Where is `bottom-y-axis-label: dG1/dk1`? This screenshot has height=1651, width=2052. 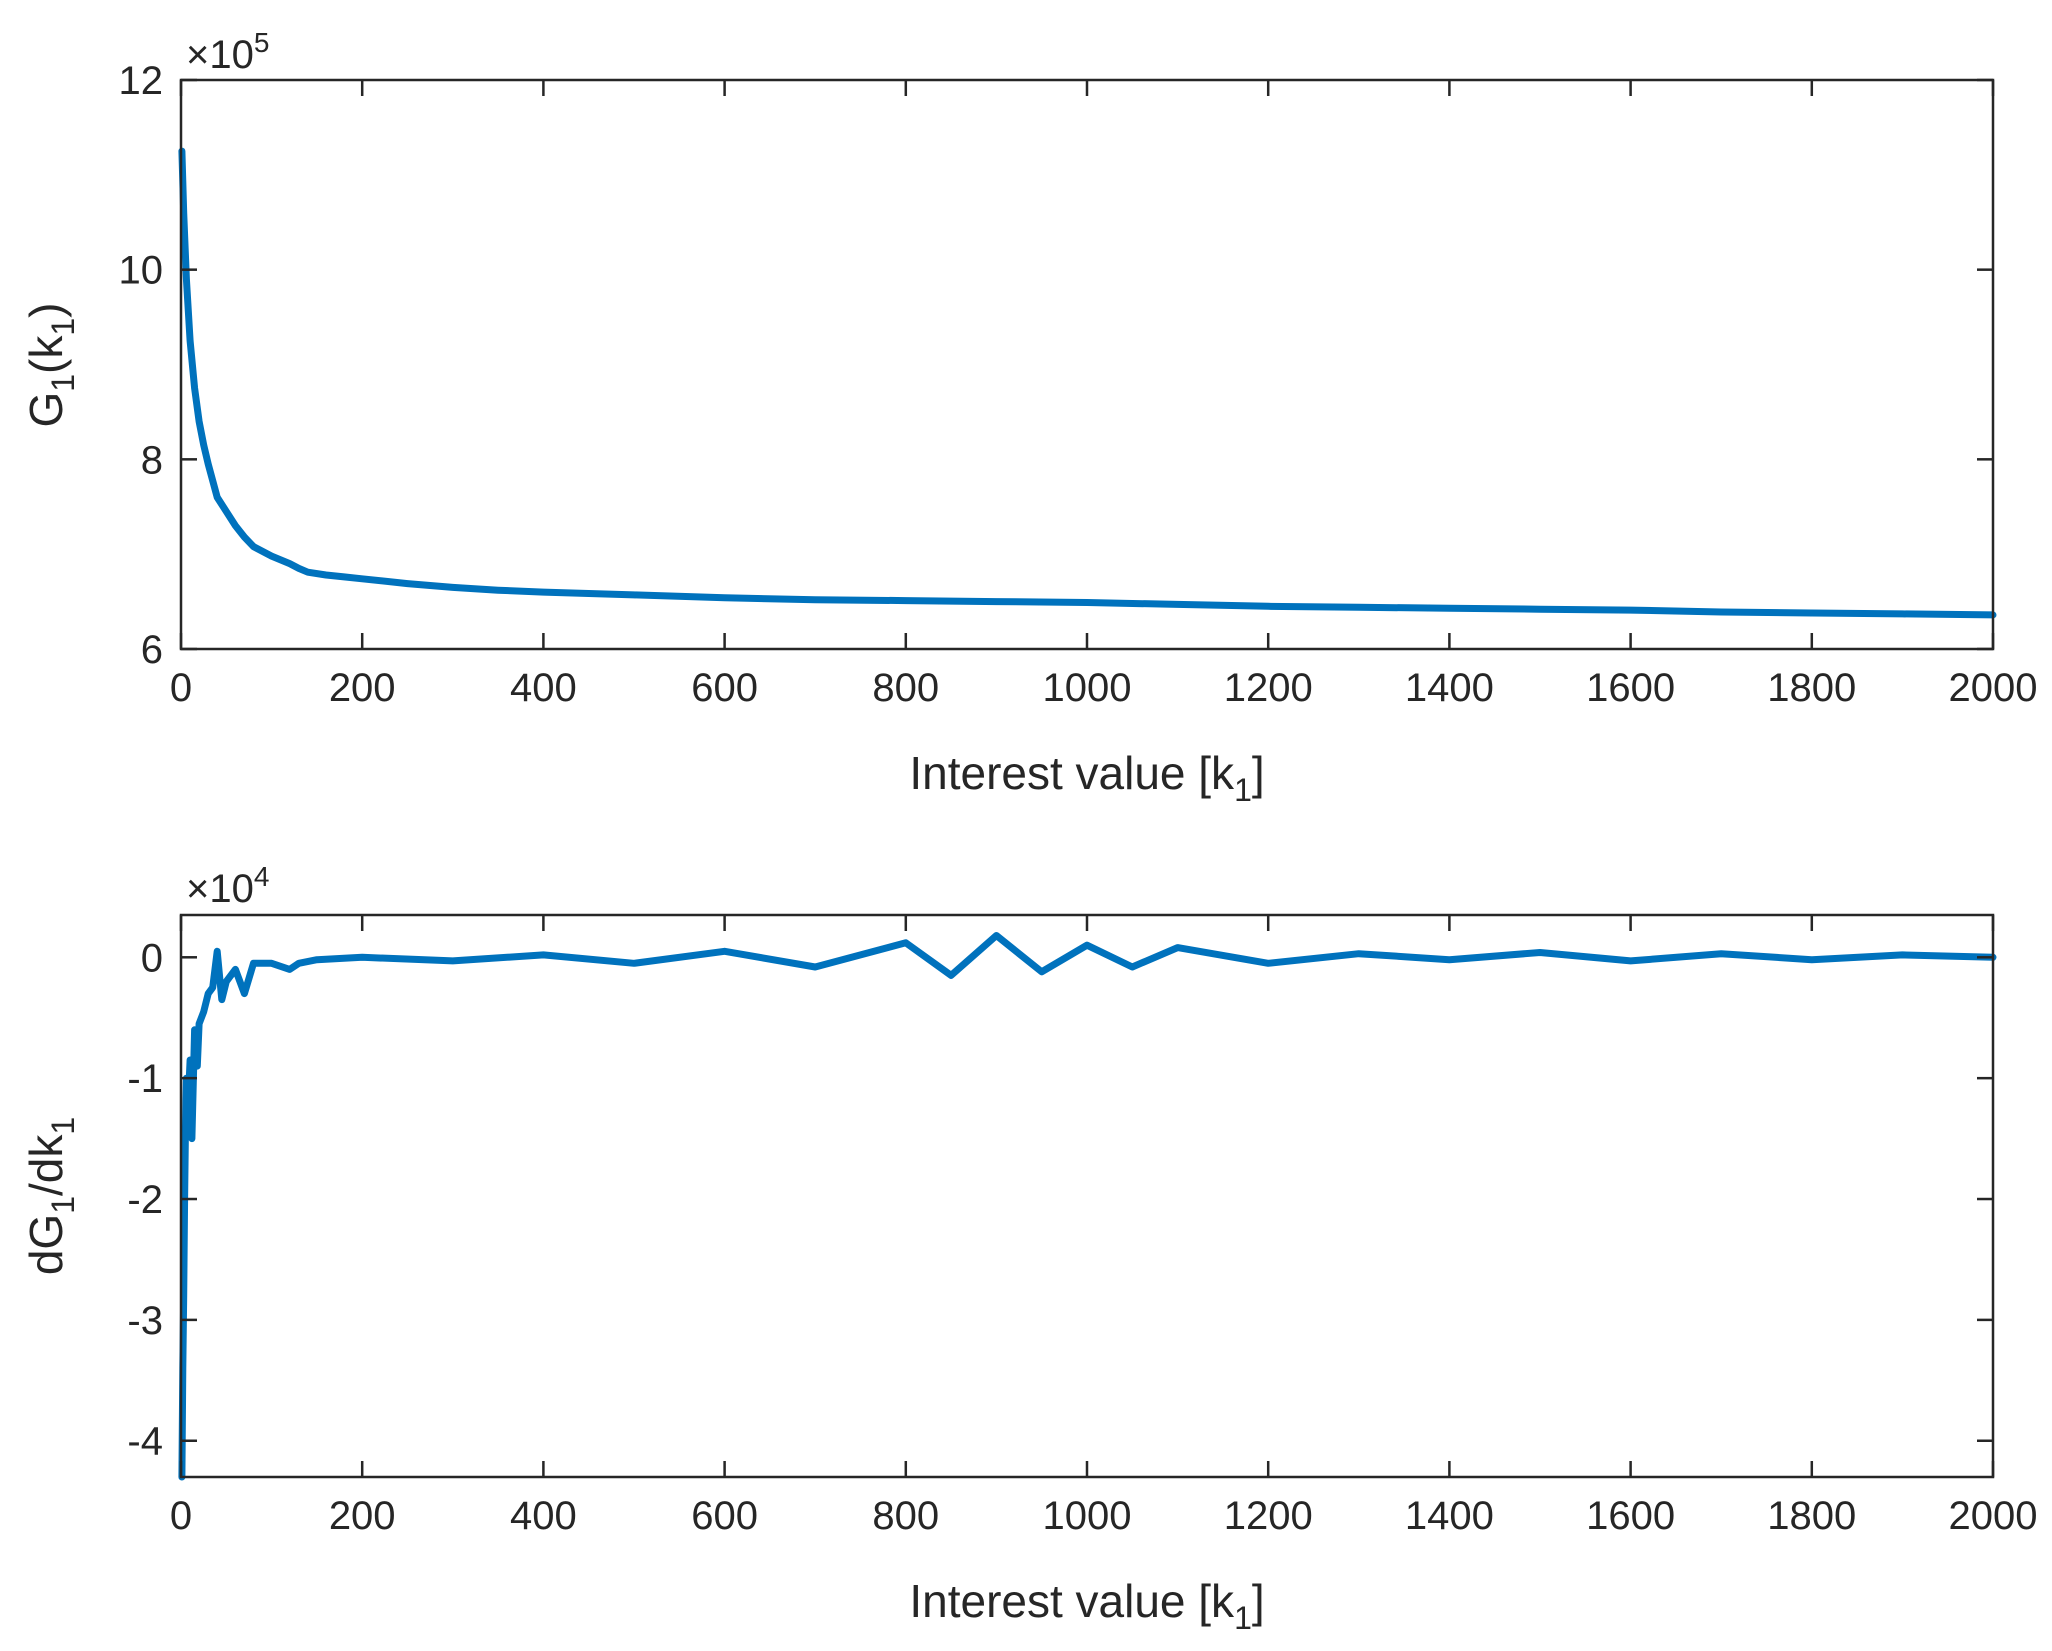
bottom-y-axis-label: dG1/dk1 is located at coordinates (50, 1196).